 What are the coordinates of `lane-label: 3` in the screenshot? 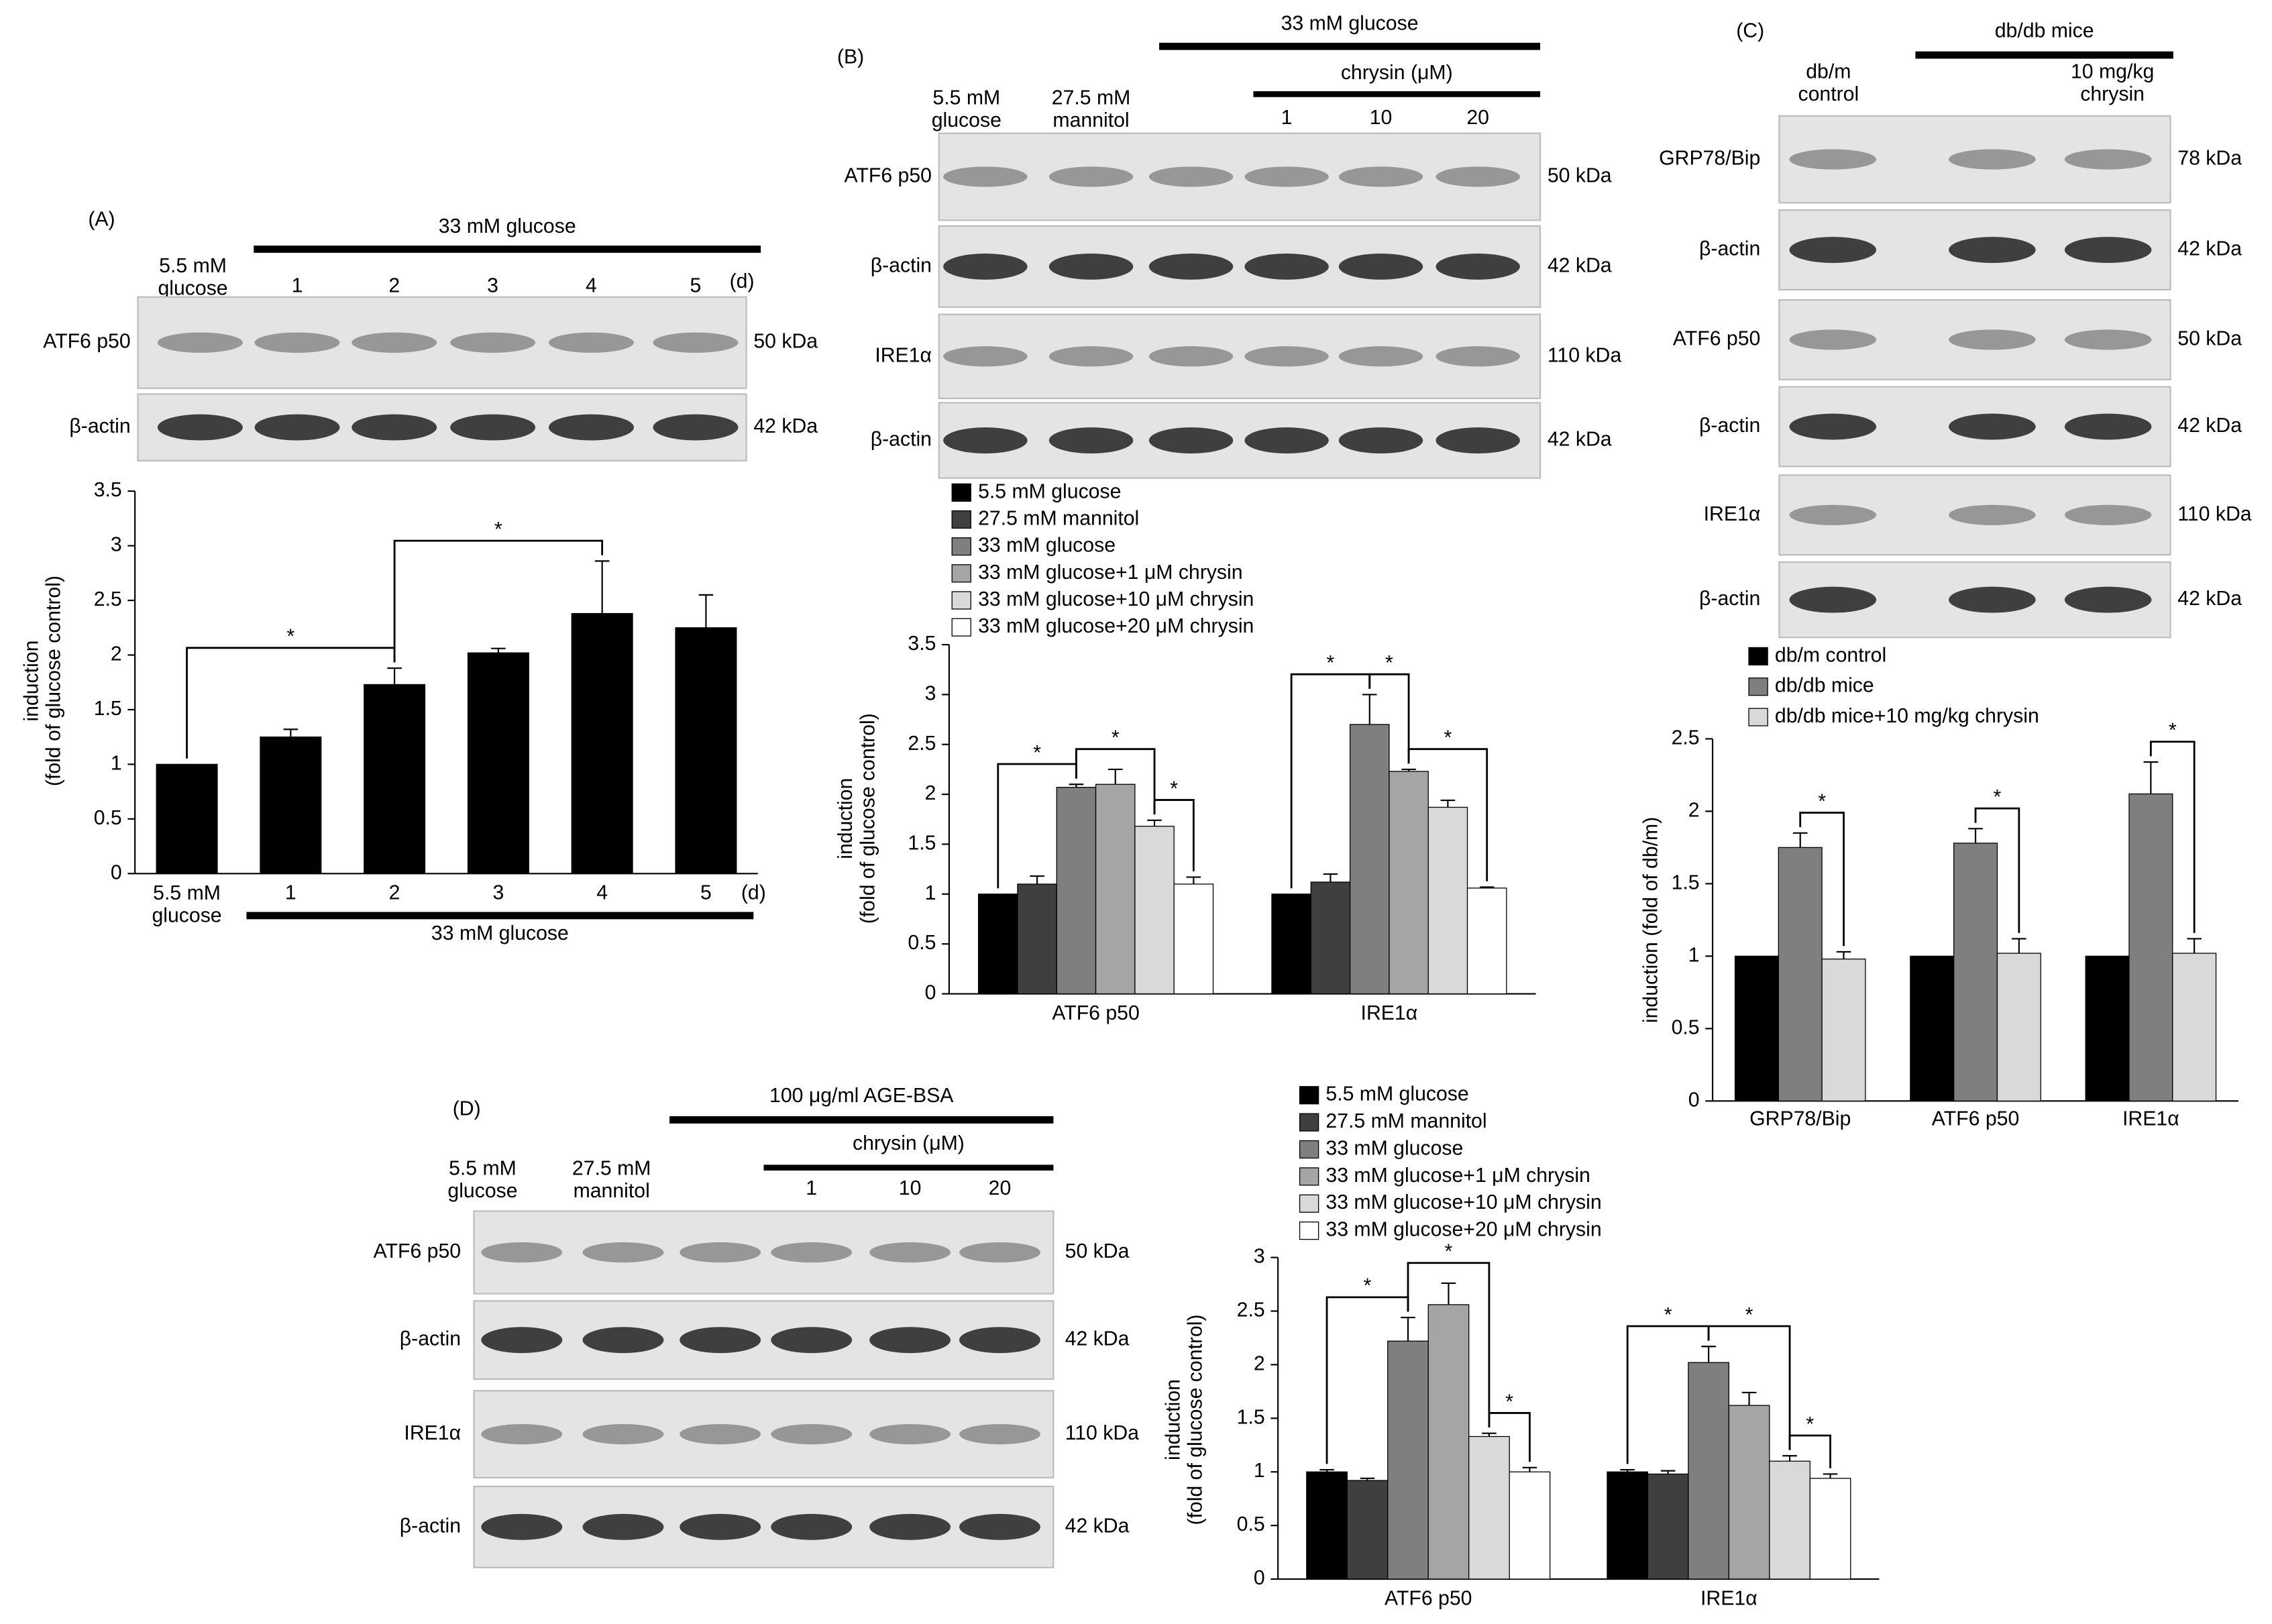 It's located at (493, 286).